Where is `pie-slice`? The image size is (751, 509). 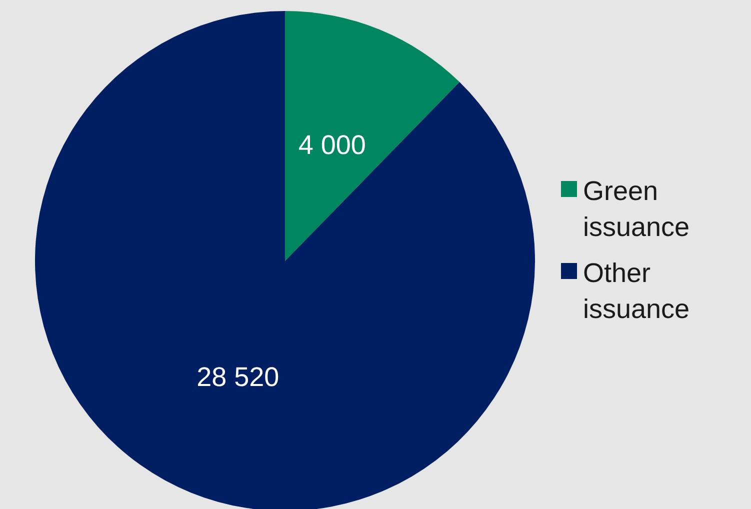 pie-slice is located at coordinates (372, 136).